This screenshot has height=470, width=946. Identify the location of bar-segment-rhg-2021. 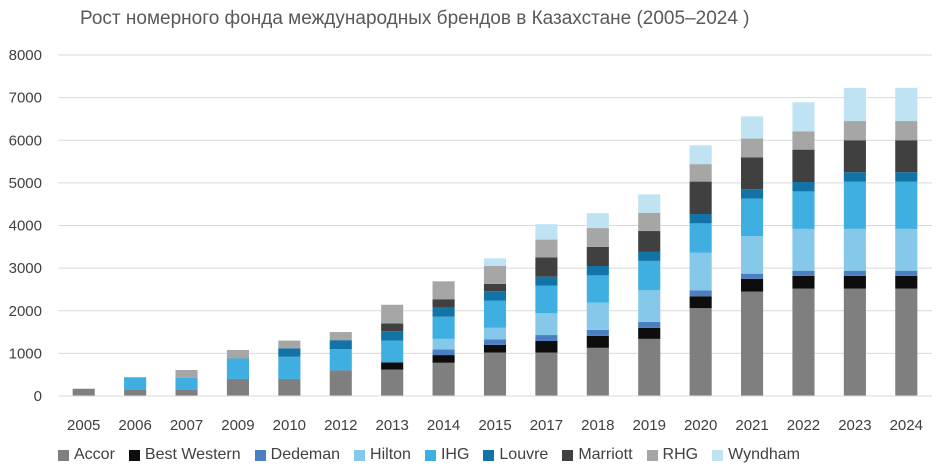
(752, 148).